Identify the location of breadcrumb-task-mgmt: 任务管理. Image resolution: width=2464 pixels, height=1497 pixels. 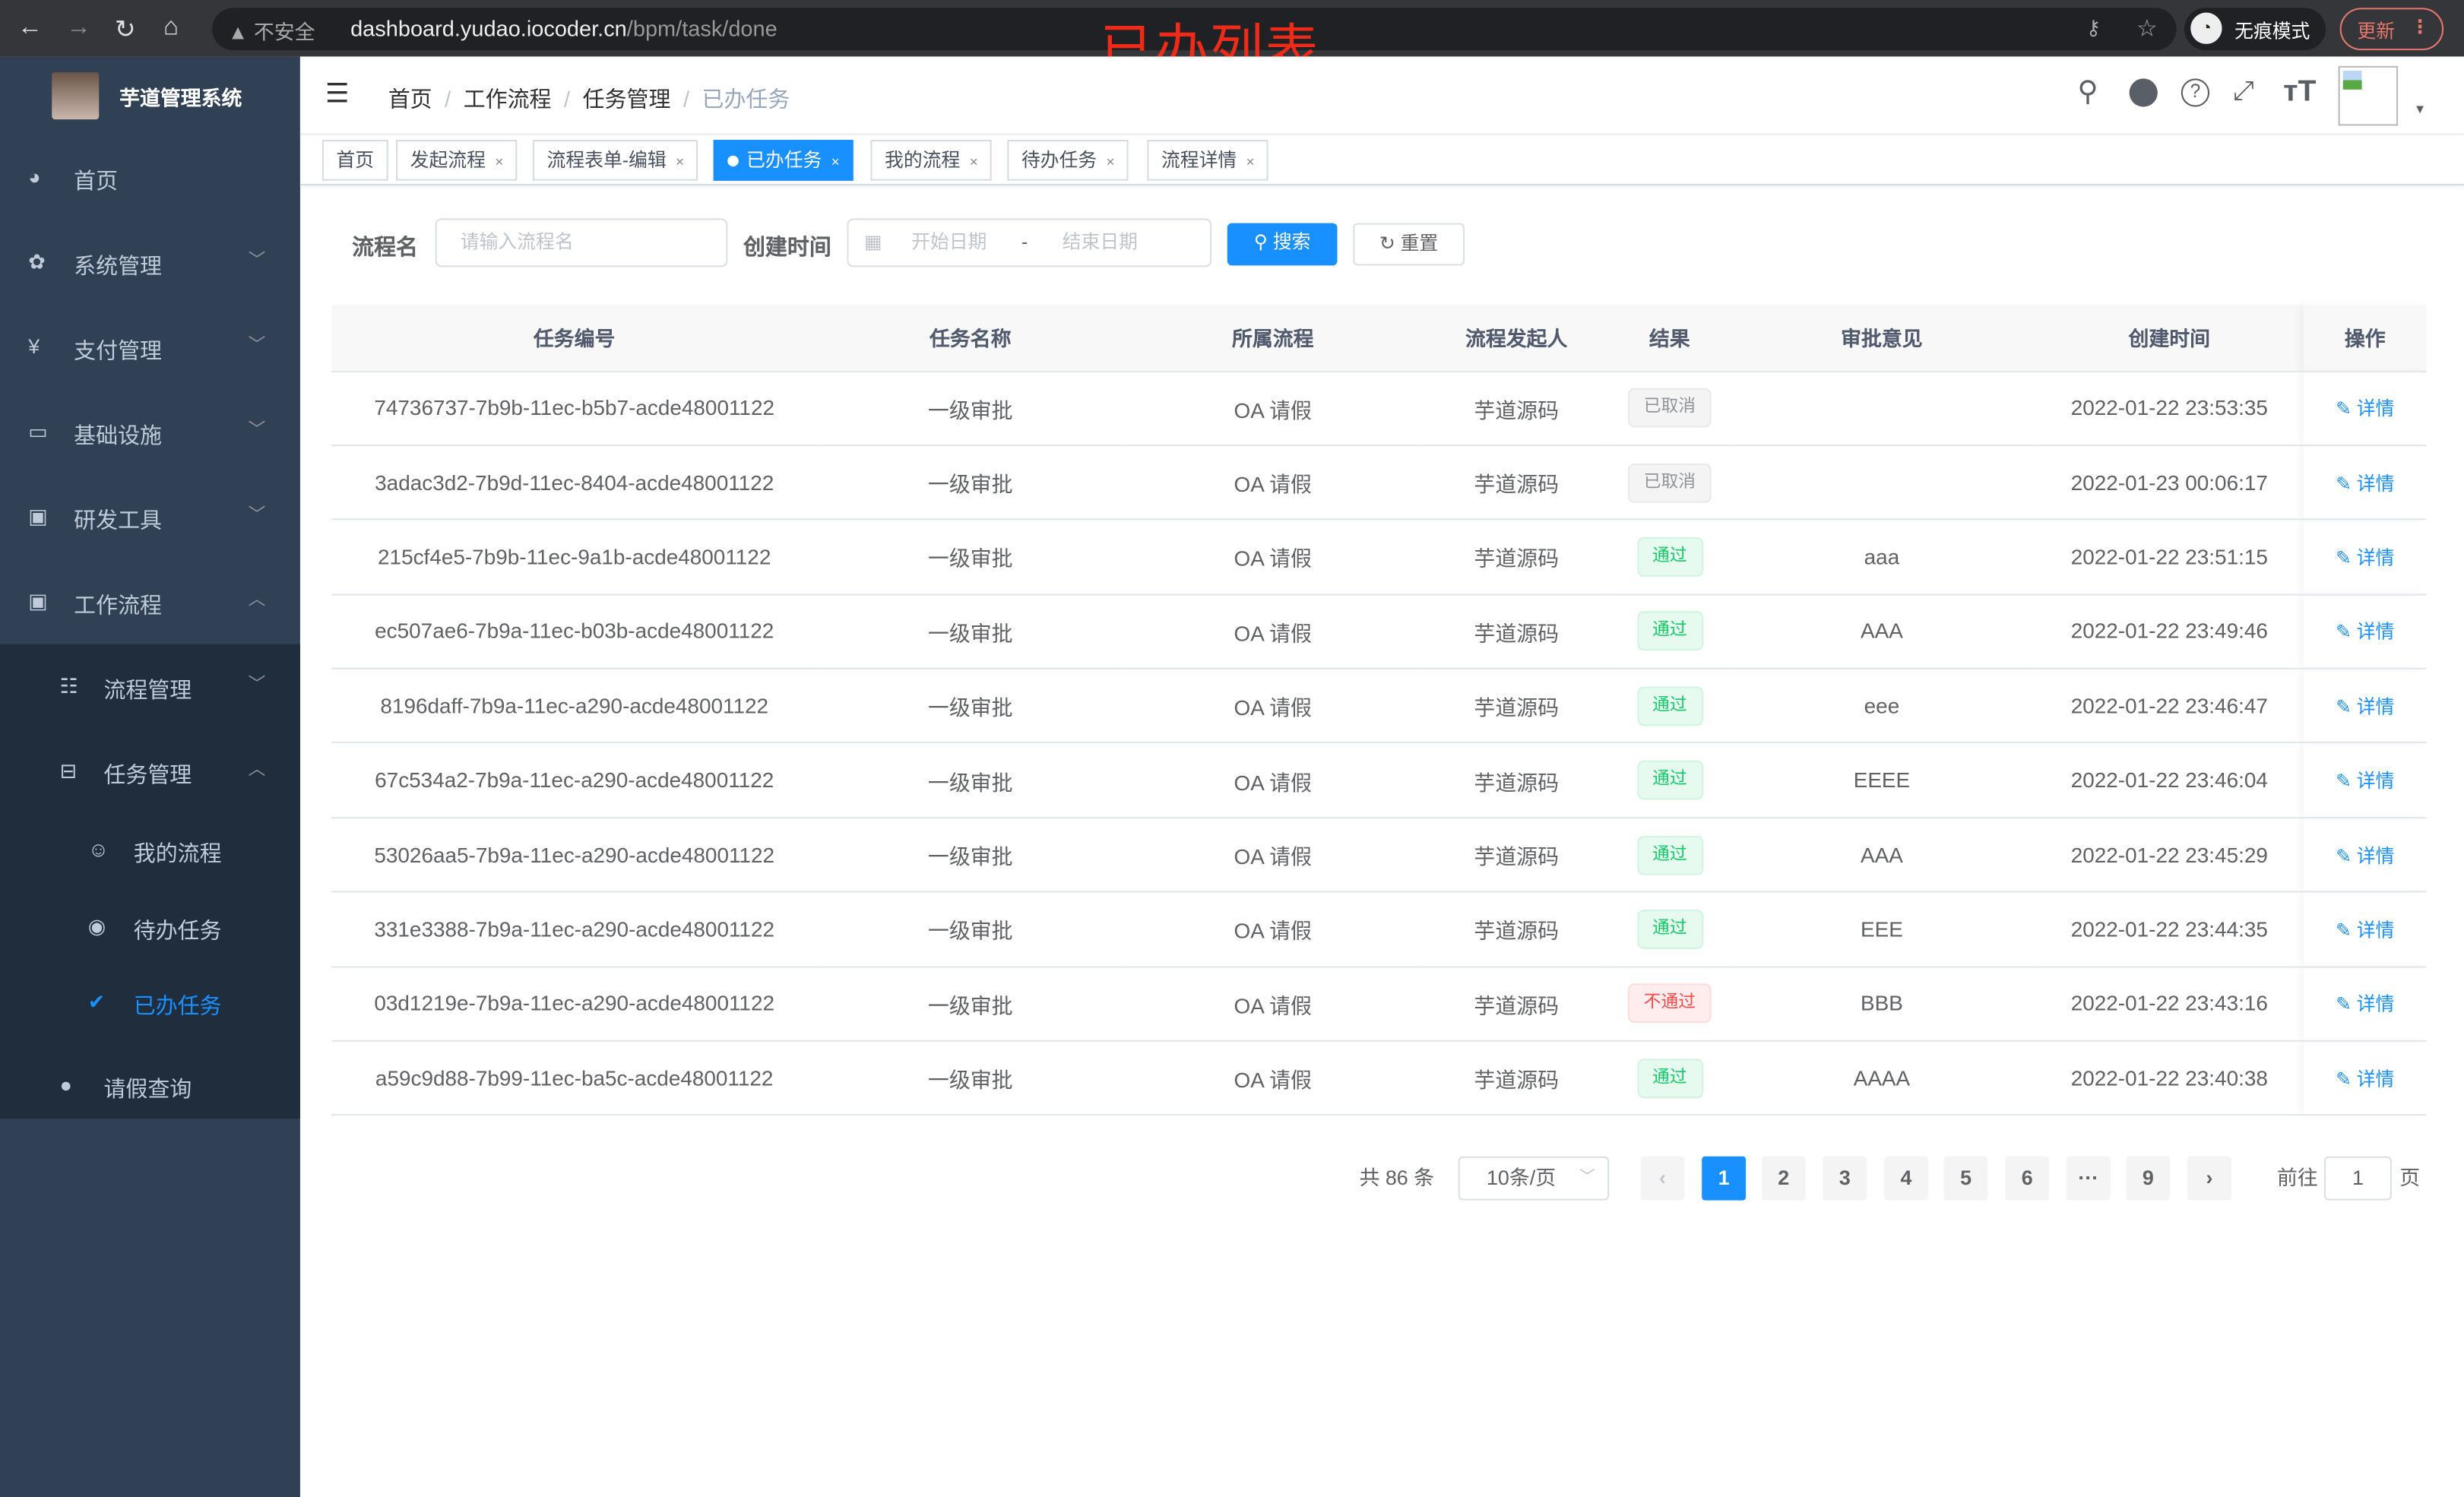
(626, 99).